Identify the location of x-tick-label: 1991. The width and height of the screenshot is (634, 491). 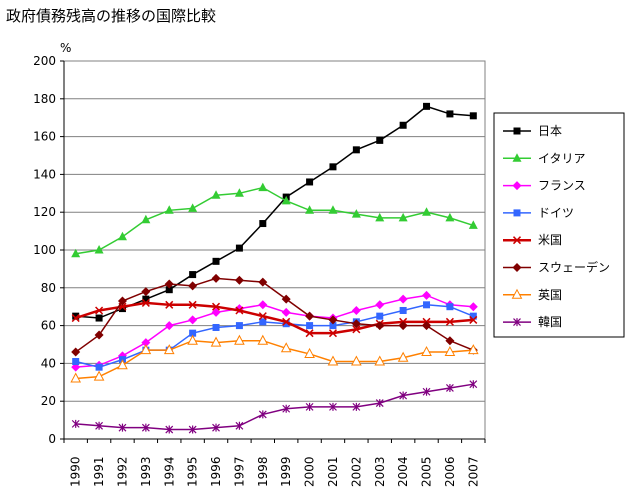
(99, 471).